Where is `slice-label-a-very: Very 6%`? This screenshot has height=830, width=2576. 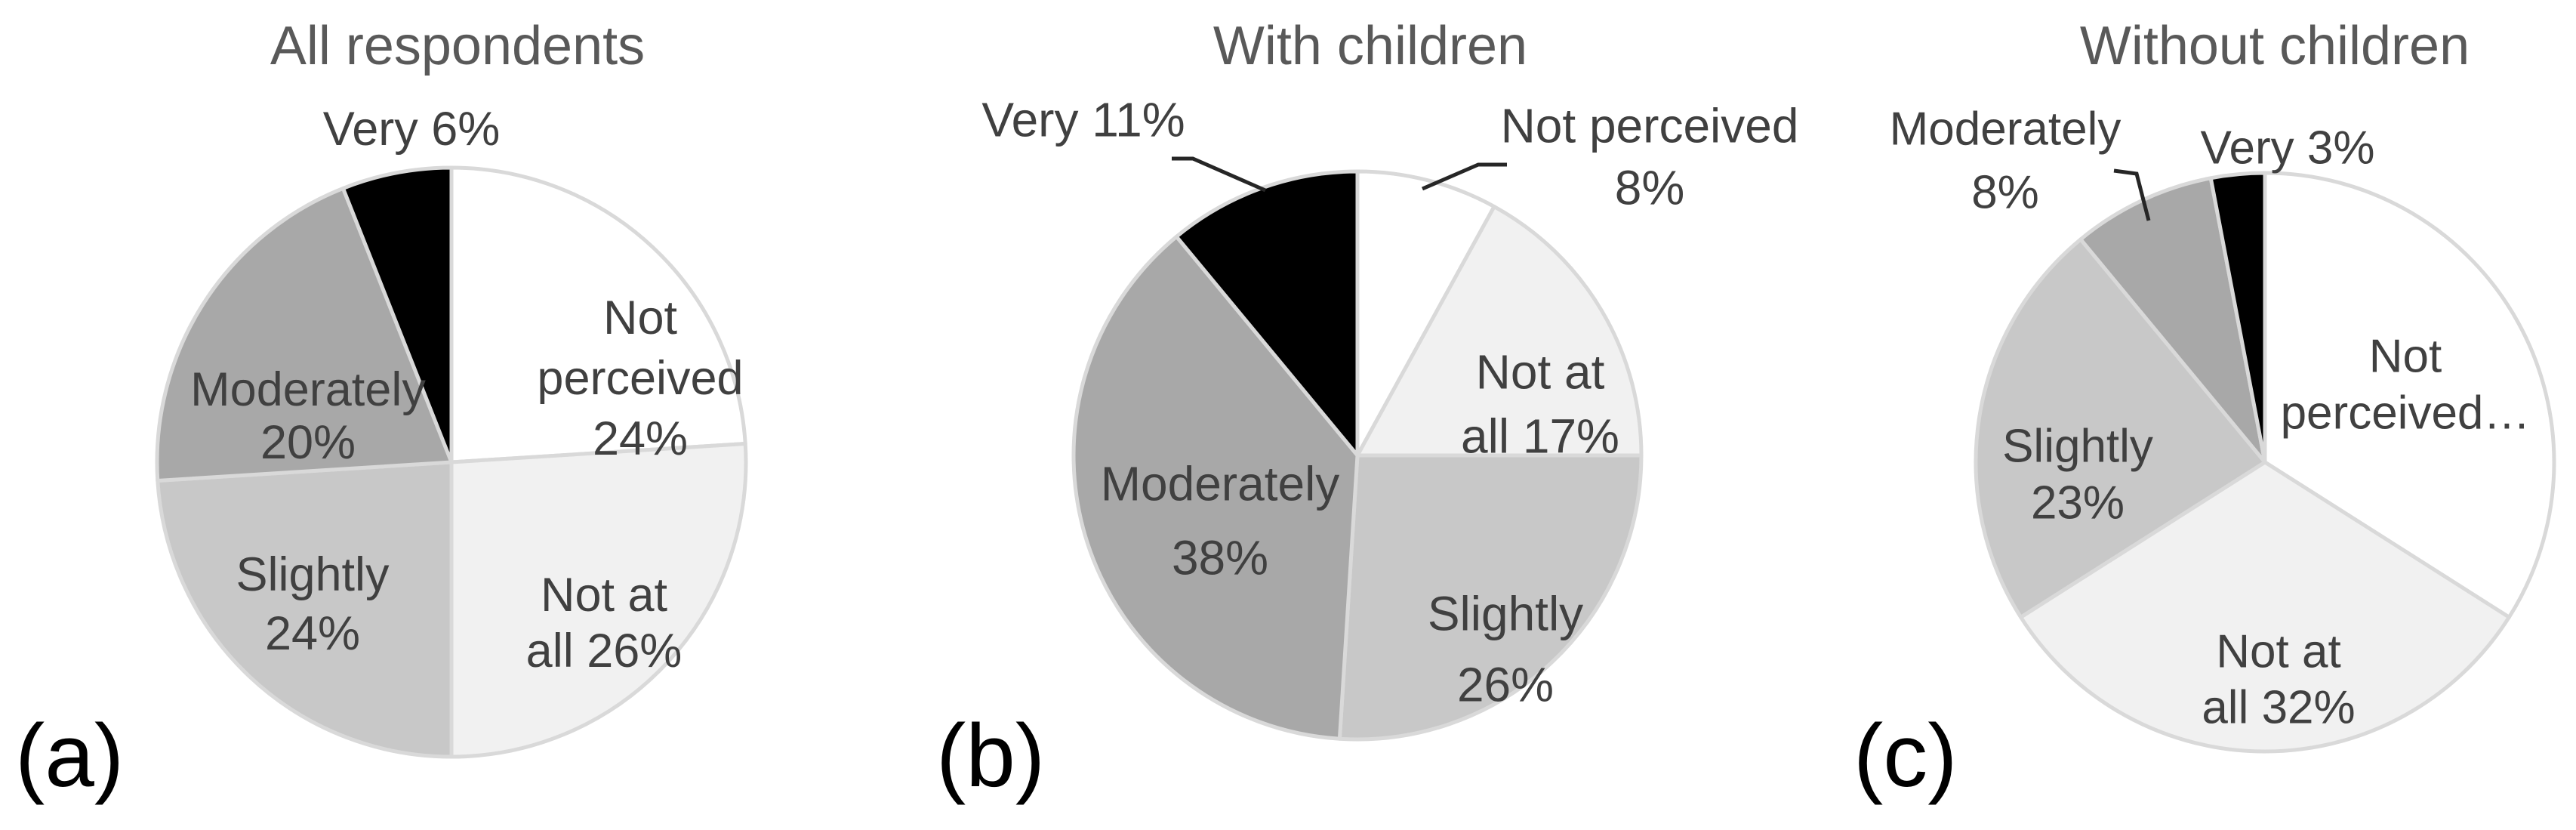
slice-label-a-very: Very 6% is located at coordinates (412, 129).